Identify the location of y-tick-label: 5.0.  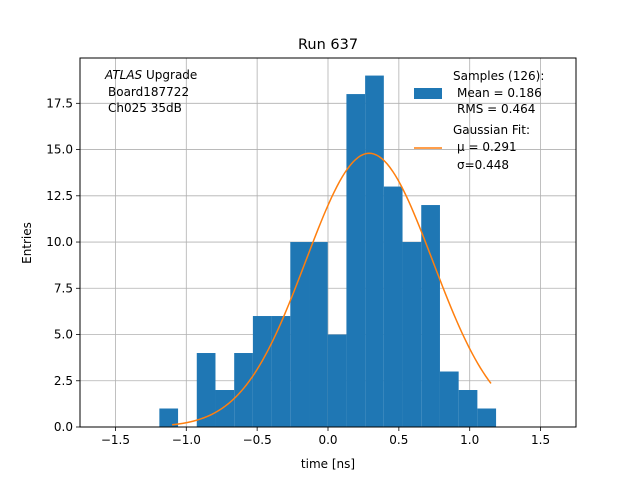
(63, 335).